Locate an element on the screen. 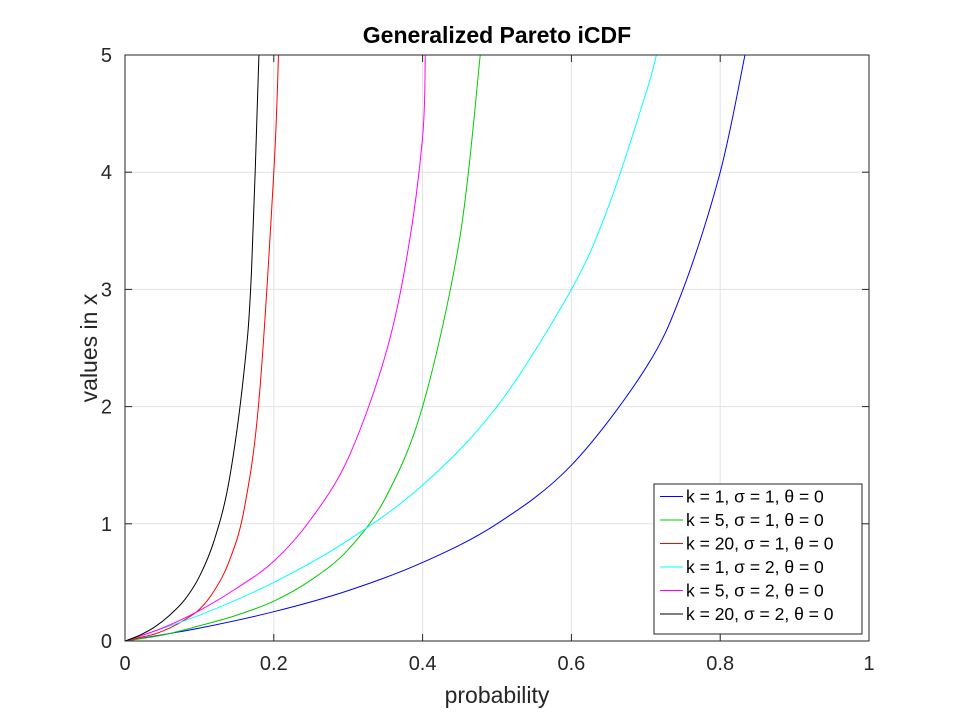 This screenshot has width=960, height=725. legend-label: k = 5, σ = 1, θ = 0 is located at coordinates (755, 520).